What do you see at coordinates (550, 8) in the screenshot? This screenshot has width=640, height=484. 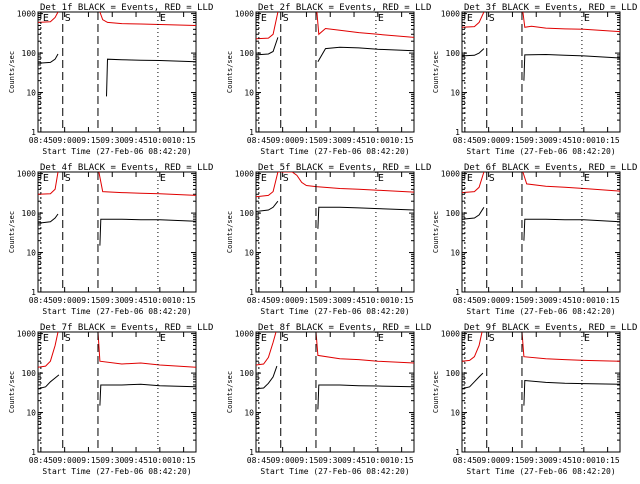 I see `chart-title: Det 3f BLACK = Events, RED = LLD` at bounding box center [550, 8].